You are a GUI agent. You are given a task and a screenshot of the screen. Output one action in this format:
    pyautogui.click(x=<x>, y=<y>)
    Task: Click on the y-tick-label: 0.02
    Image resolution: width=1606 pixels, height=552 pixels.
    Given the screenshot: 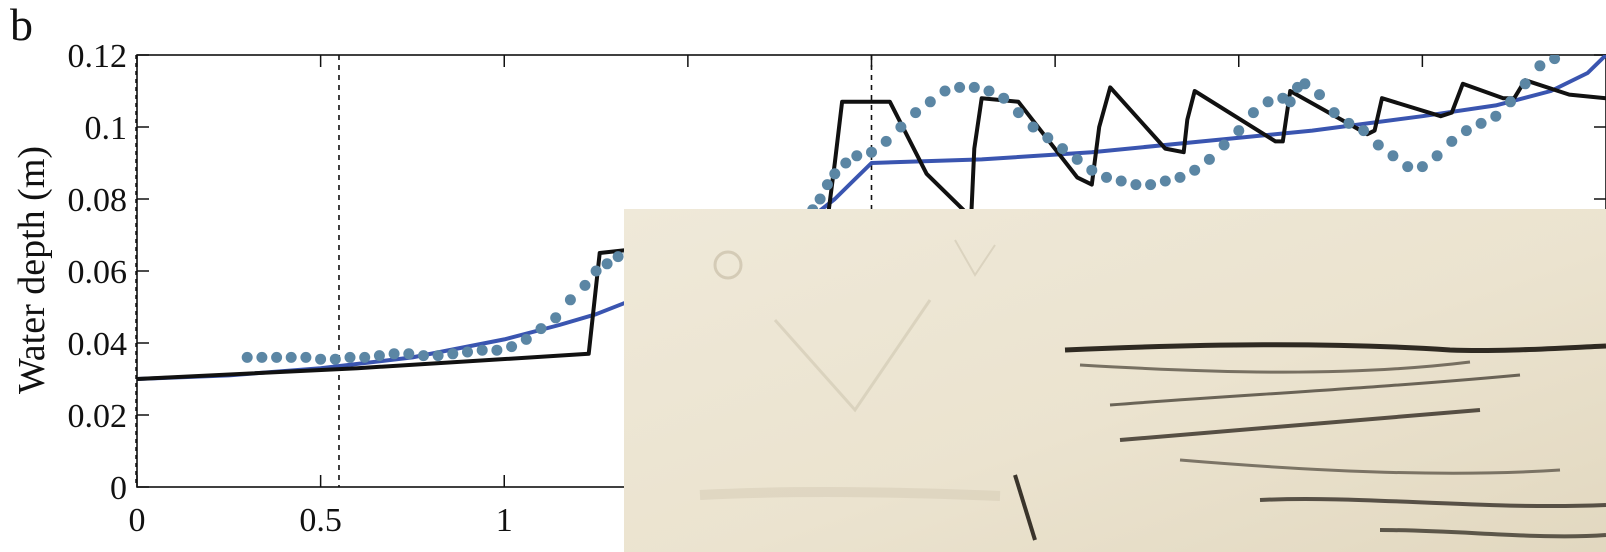 What is the action you would take?
    pyautogui.click(x=98, y=416)
    